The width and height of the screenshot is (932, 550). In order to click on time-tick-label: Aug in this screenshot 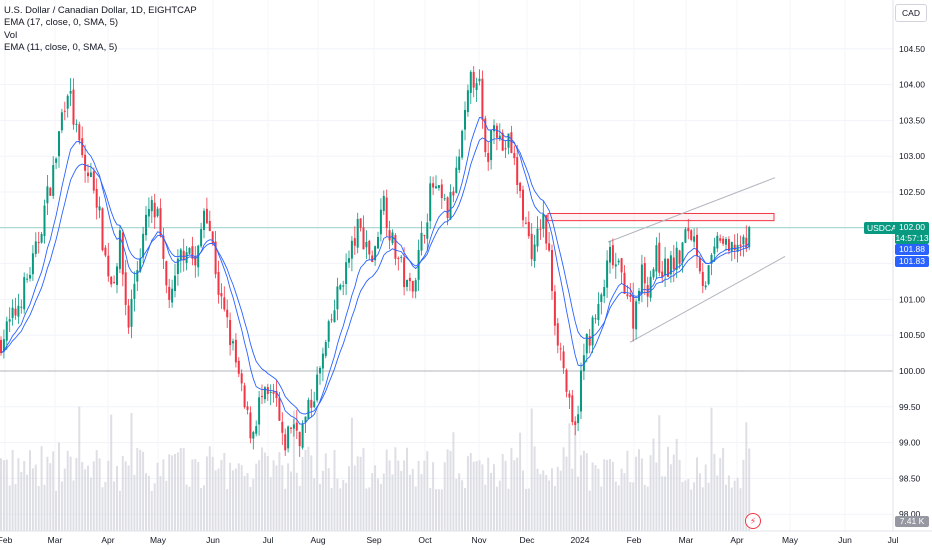, I will do `click(317, 540)`.